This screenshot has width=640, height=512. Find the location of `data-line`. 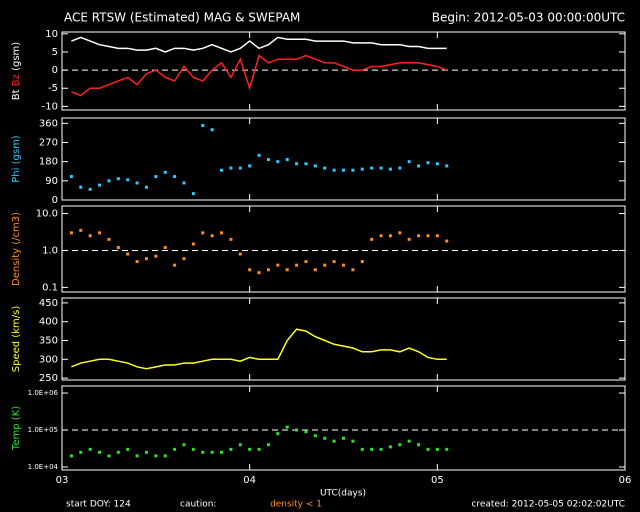

data-line is located at coordinates (259, 75).